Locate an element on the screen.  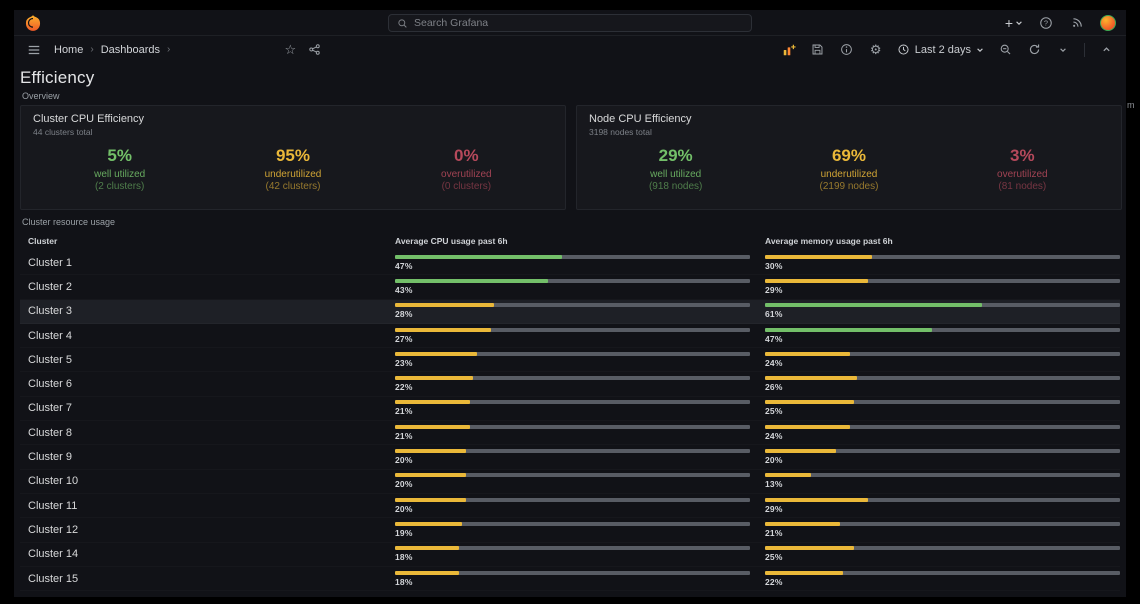
new-menu-button: + is located at coordinates (1014, 23).